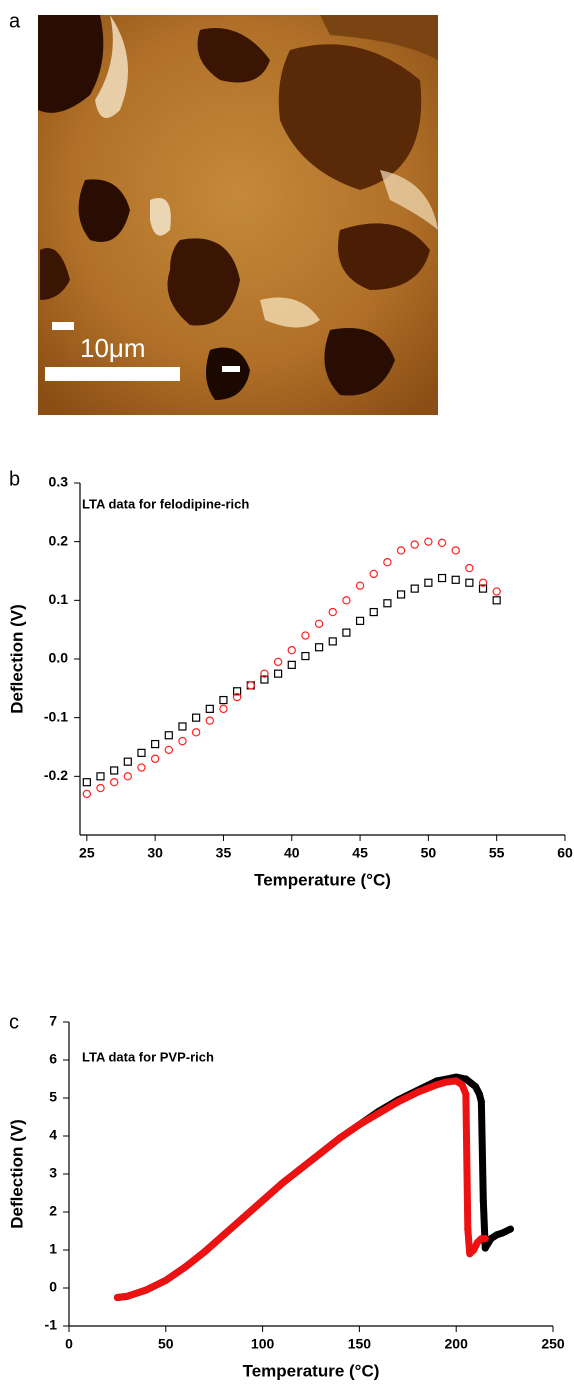 The height and width of the screenshot is (1392, 574). Describe the element at coordinates (112, 374) in the screenshot. I see `scale-bar` at that location.